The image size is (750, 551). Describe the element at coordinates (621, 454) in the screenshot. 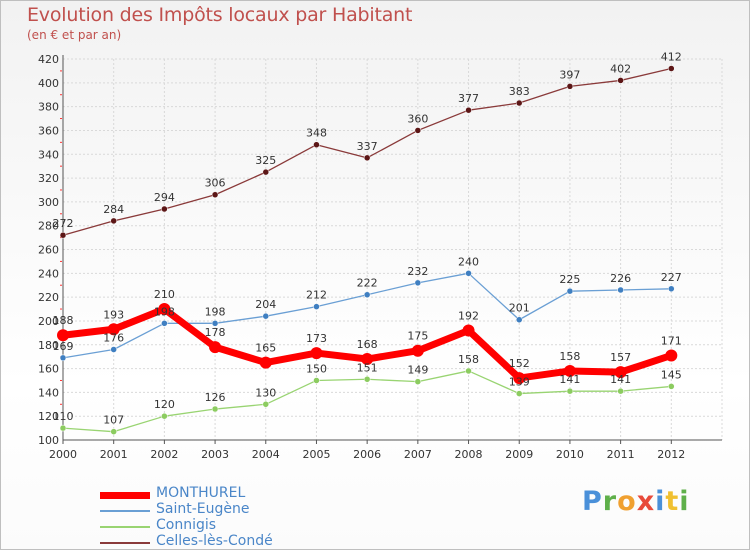

I see `x-tick-label: 2011` at that location.